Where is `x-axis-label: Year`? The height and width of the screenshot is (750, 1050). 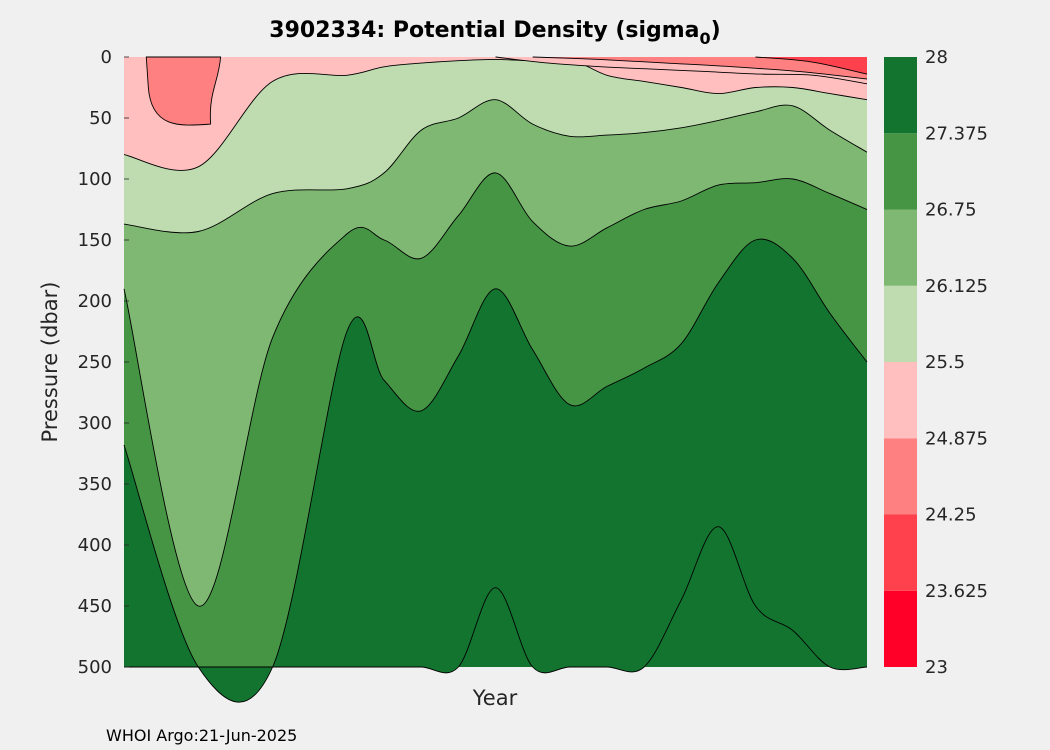 x-axis-label: Year is located at coordinates (495, 698).